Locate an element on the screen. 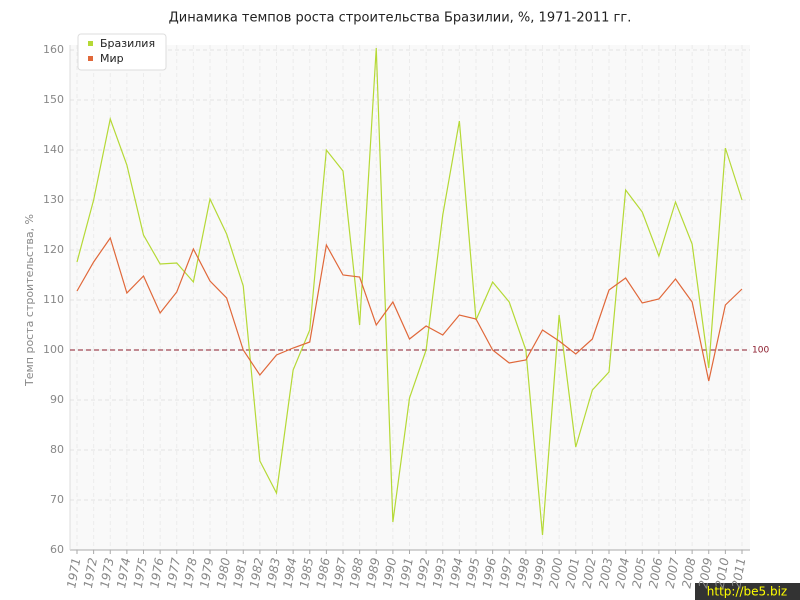 The width and height of the screenshot is (800, 600). y-tick-label: 150 is located at coordinates (53, 99).